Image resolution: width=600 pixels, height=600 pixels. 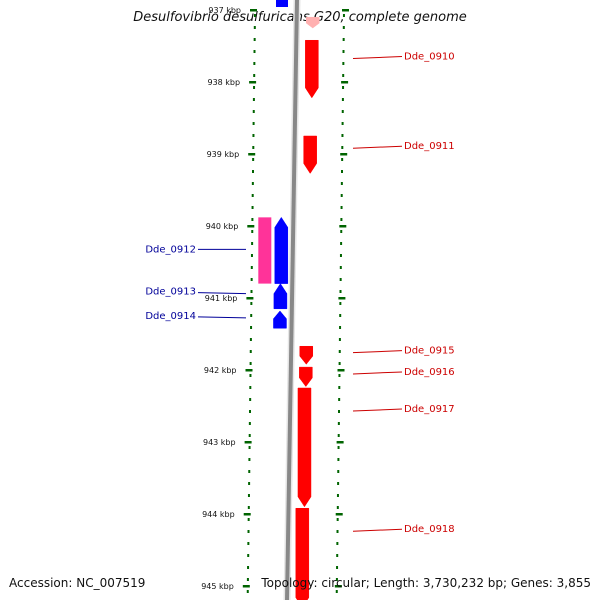 What do you see at coordinates (170, 249) in the screenshot?
I see `gene-label-dde_0912: Dde_0912` at bounding box center [170, 249].